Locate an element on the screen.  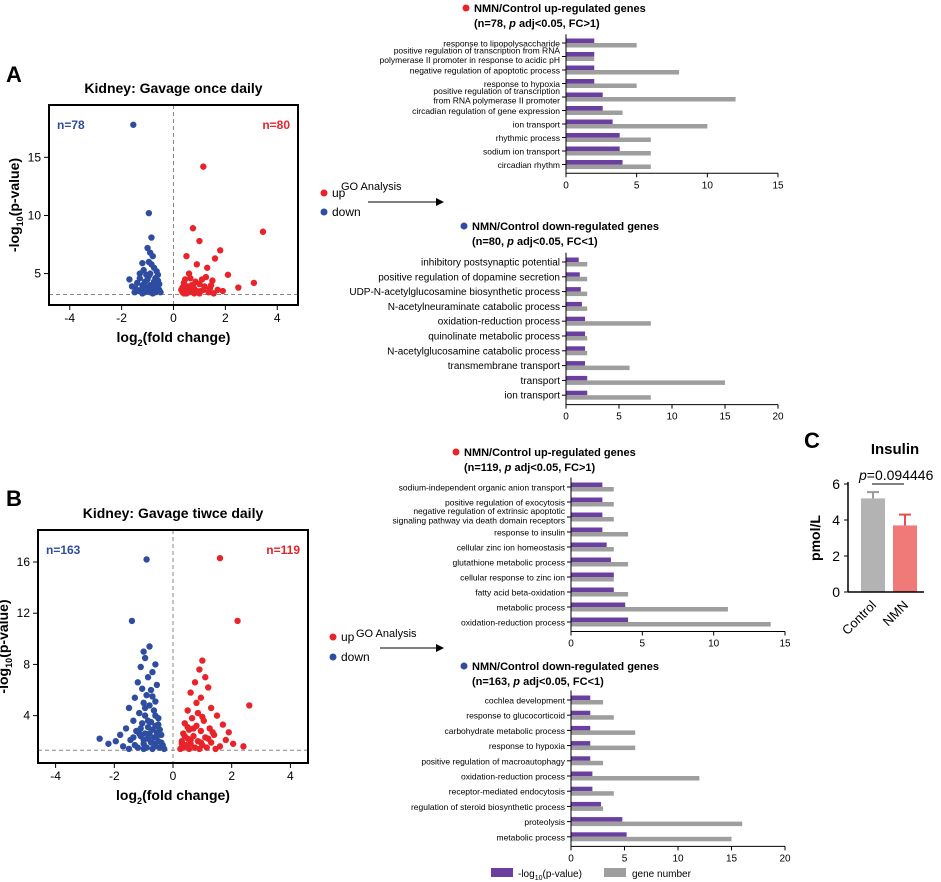
y-tick-label: 15 is located at coordinates (35, 157).